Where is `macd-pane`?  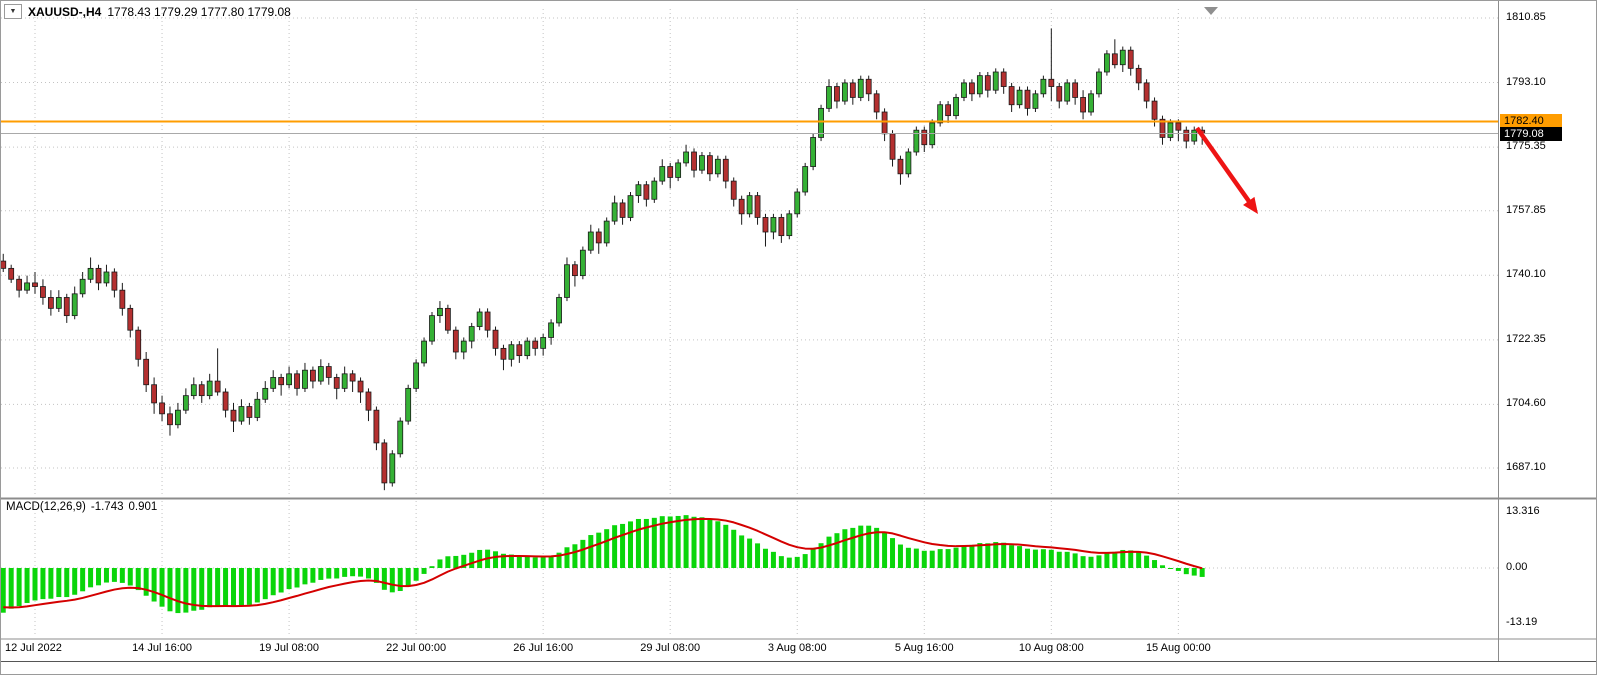 macd-pane is located at coordinates (603, 564).